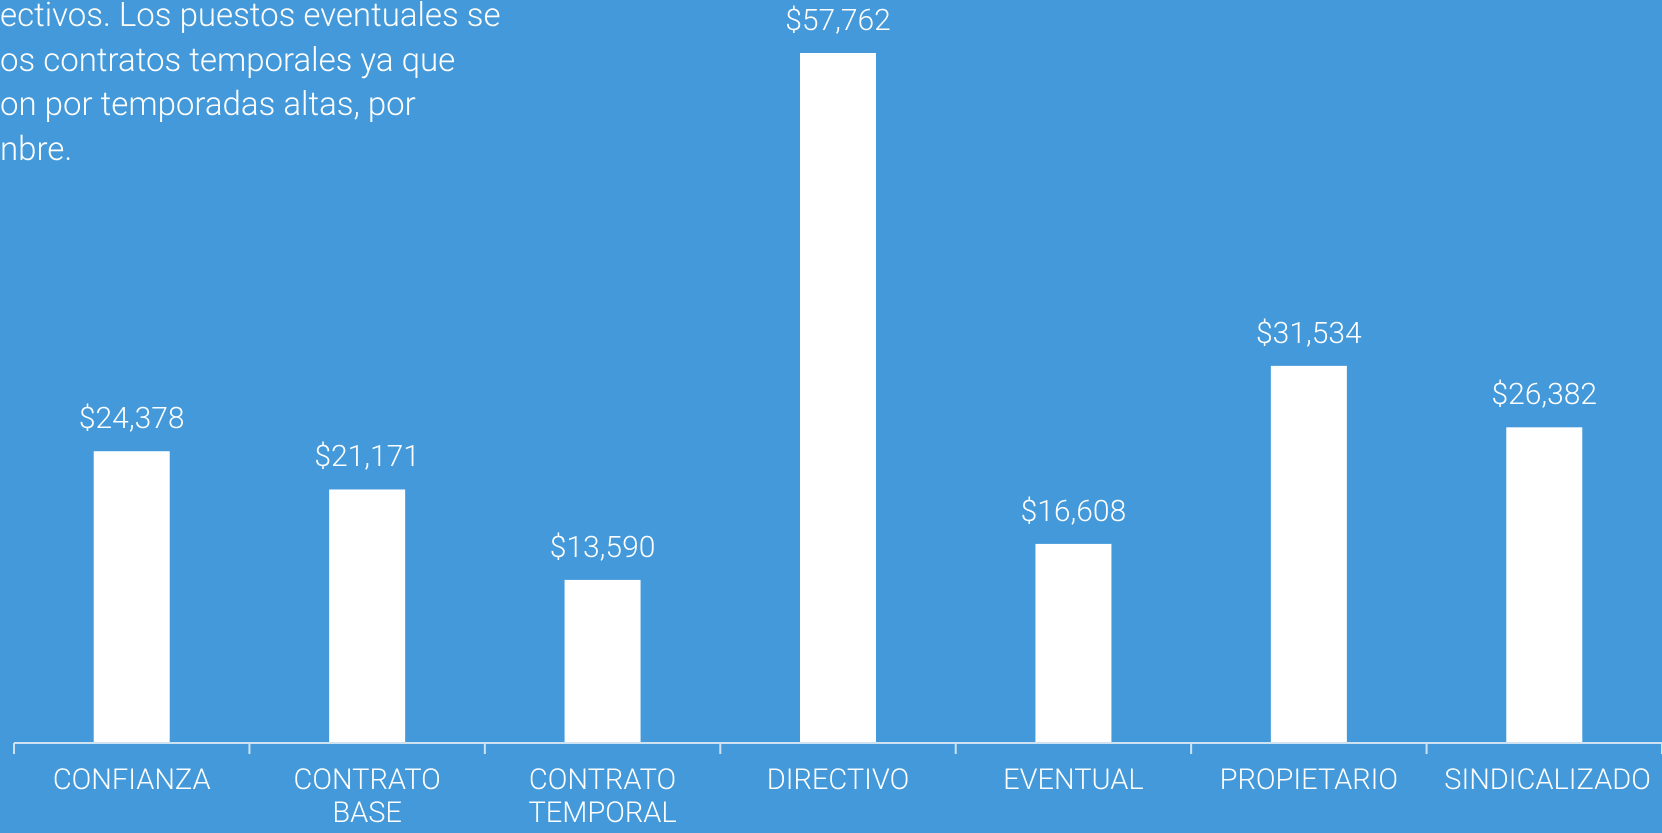 This screenshot has width=1662, height=833. I want to click on value-label: $16,608, so click(1073, 511).